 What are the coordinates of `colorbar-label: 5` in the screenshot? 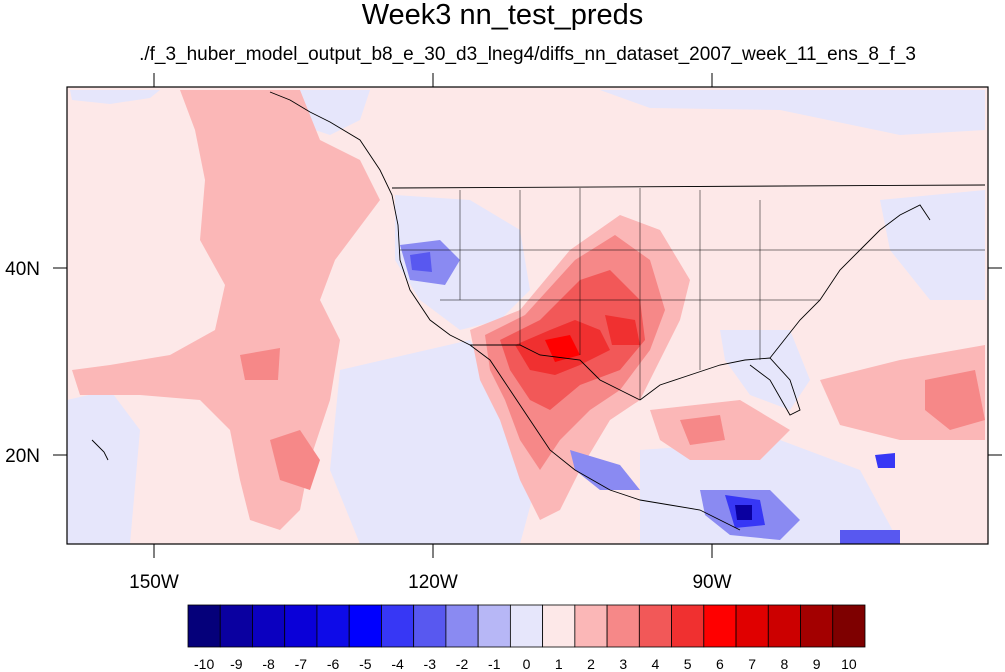 It's located at (688, 664).